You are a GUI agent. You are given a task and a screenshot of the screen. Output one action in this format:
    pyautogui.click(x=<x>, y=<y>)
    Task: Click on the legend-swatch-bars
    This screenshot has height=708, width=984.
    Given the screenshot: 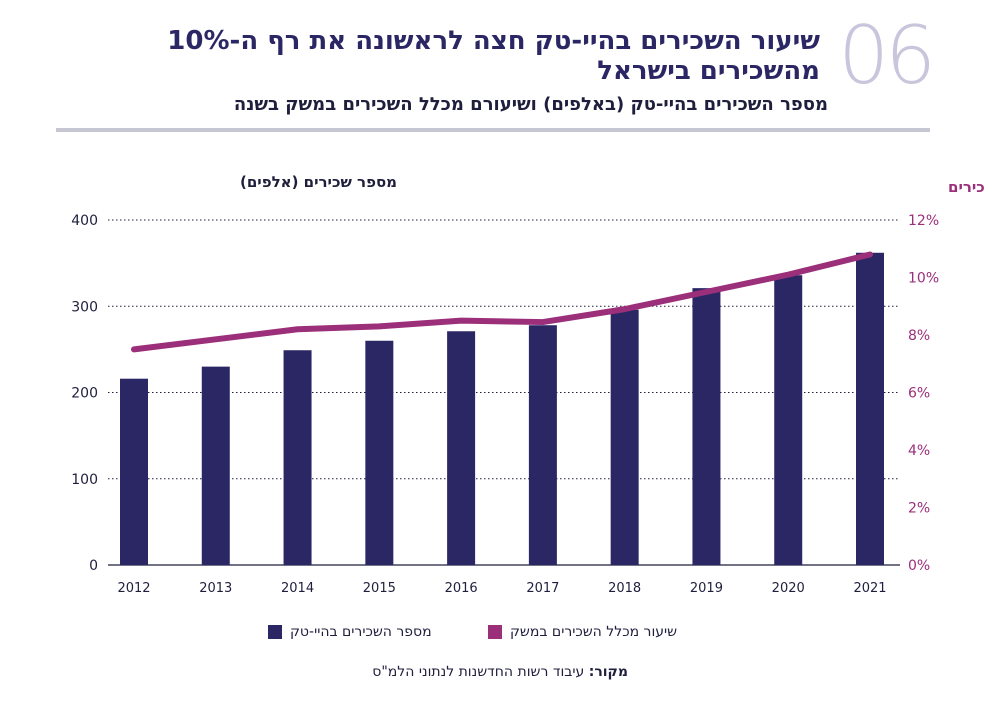 What is the action you would take?
    pyautogui.click(x=275, y=632)
    